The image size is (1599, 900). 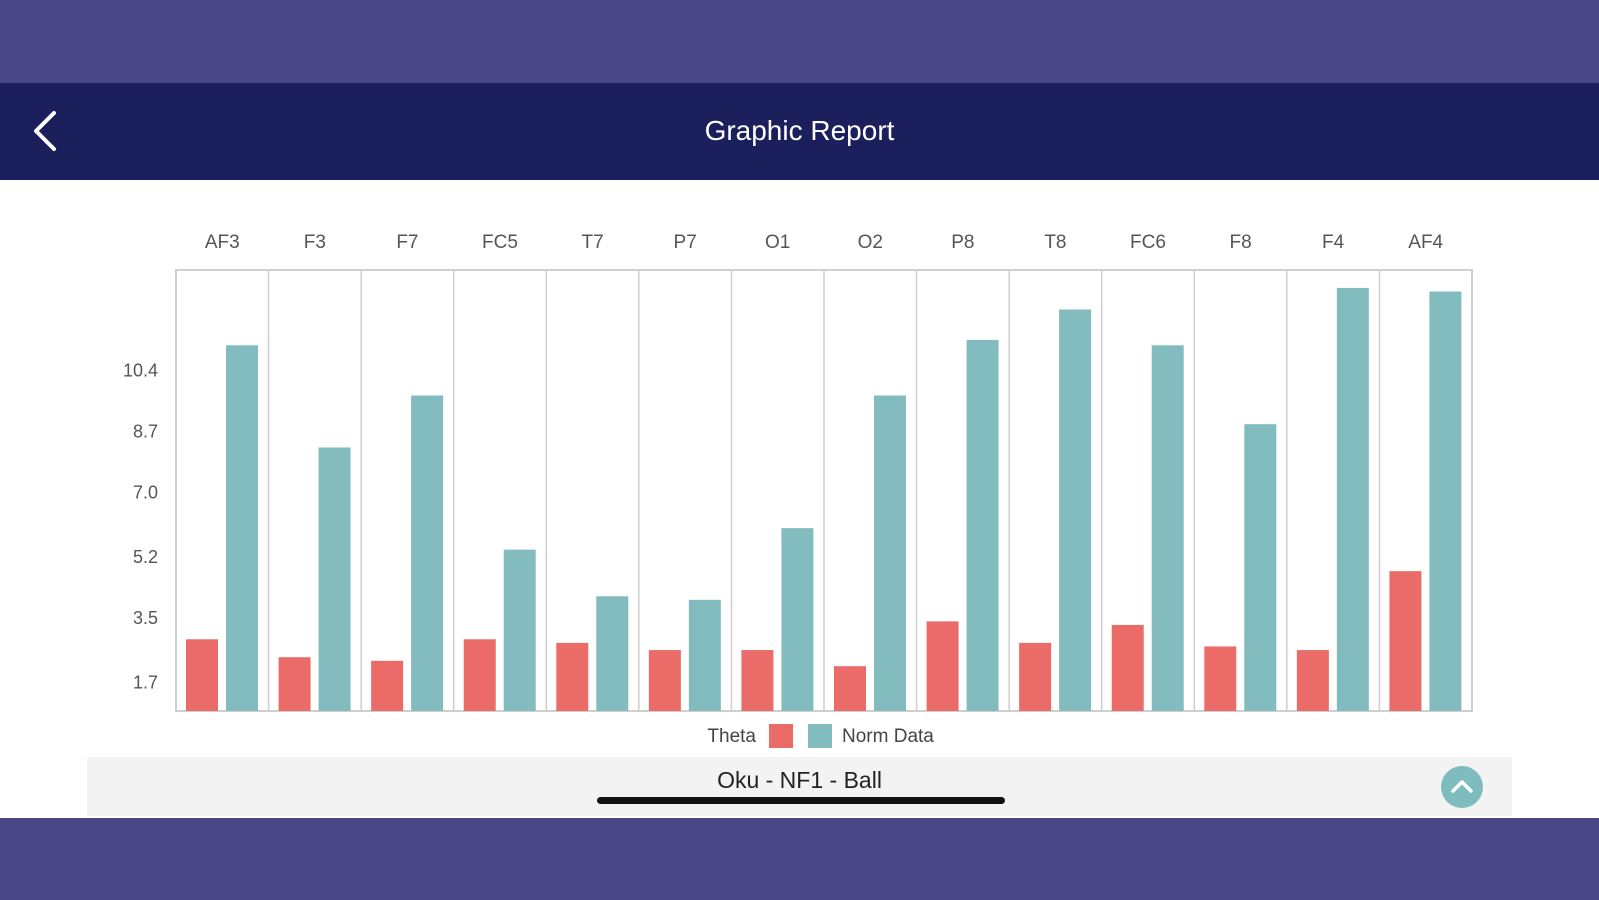 I want to click on x-tick-label: F4, so click(x=1333, y=242).